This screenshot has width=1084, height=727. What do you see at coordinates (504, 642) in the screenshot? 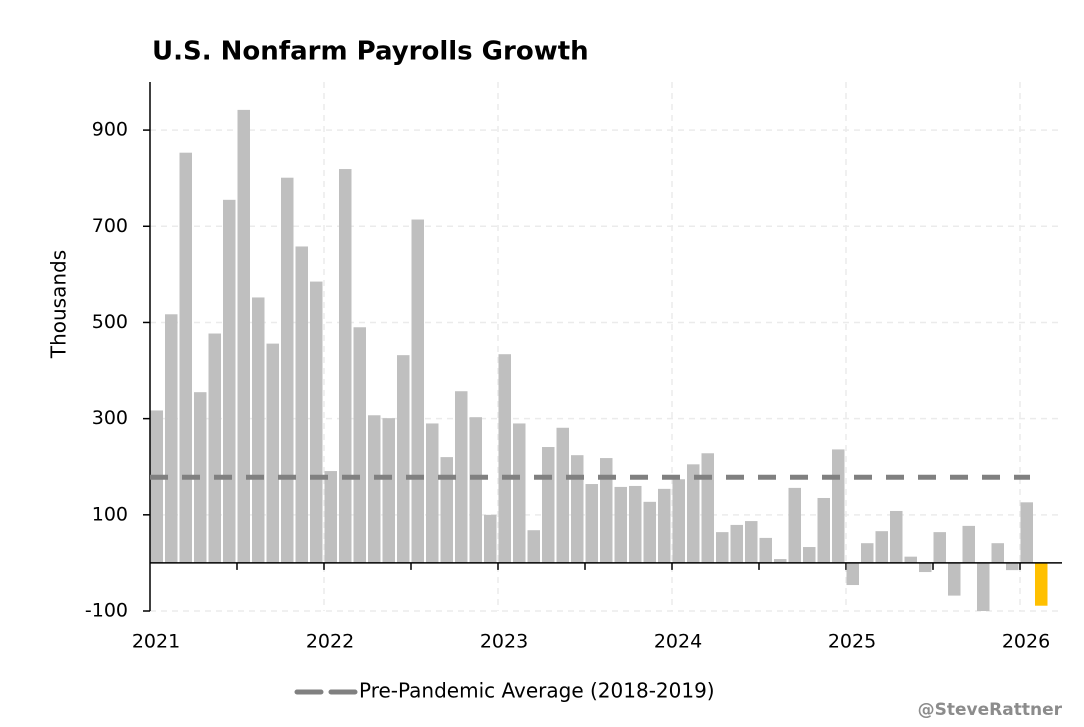
I see `x-tick-label: 2023` at bounding box center [504, 642].